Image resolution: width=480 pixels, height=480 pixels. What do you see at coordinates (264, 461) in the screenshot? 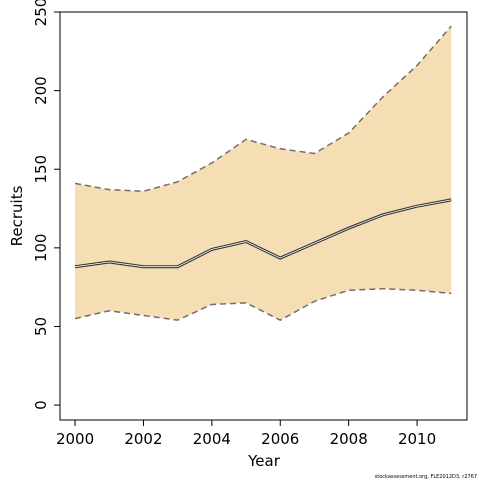
I see `x-axis-label: Year` at bounding box center [264, 461].